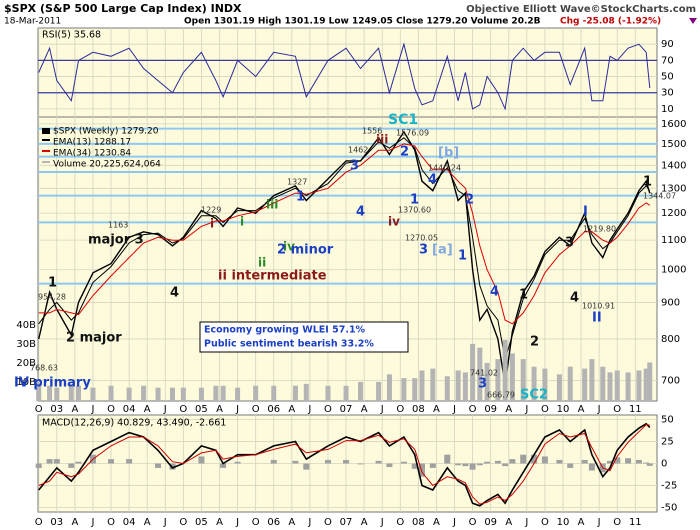 The image size is (700, 530). Describe the element at coordinates (599, 229) in the screenshot. I see `wave-label: 1219.80` at that location.